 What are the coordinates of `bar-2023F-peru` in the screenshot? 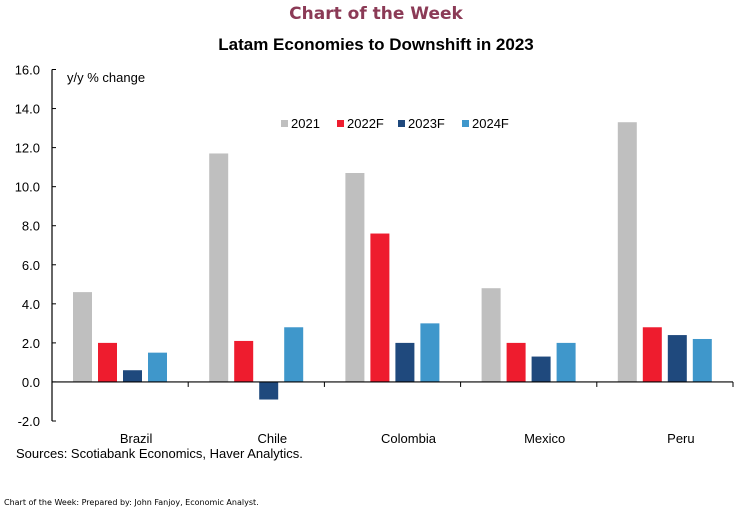 It's located at (677, 358).